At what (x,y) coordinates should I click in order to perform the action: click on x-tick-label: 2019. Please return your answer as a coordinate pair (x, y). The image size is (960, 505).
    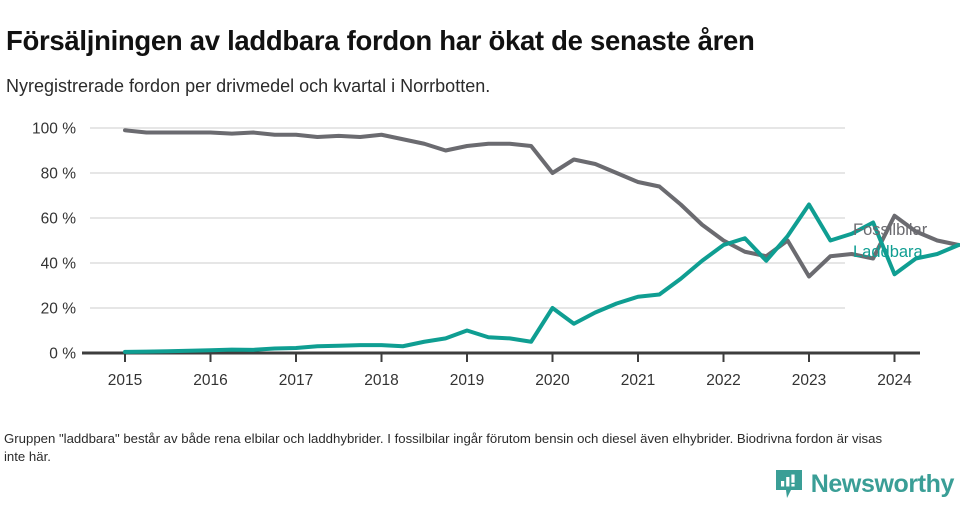
    Looking at the image, I should click on (467, 380).